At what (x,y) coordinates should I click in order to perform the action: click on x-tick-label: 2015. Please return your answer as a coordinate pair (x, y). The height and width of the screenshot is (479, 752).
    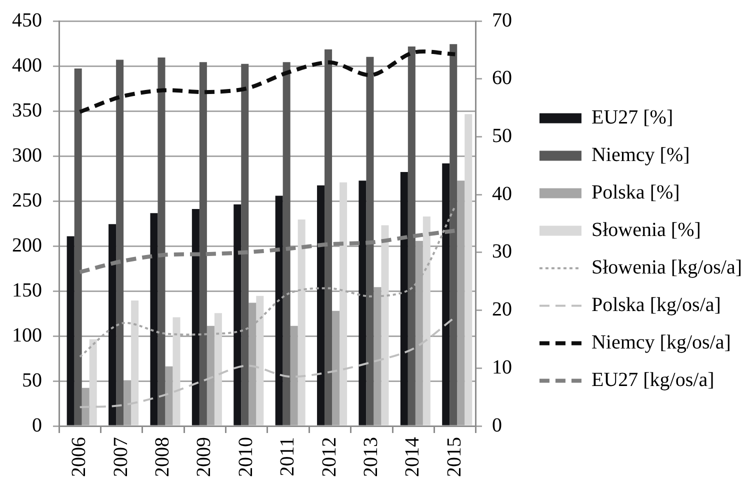
    Looking at the image, I should click on (454, 457).